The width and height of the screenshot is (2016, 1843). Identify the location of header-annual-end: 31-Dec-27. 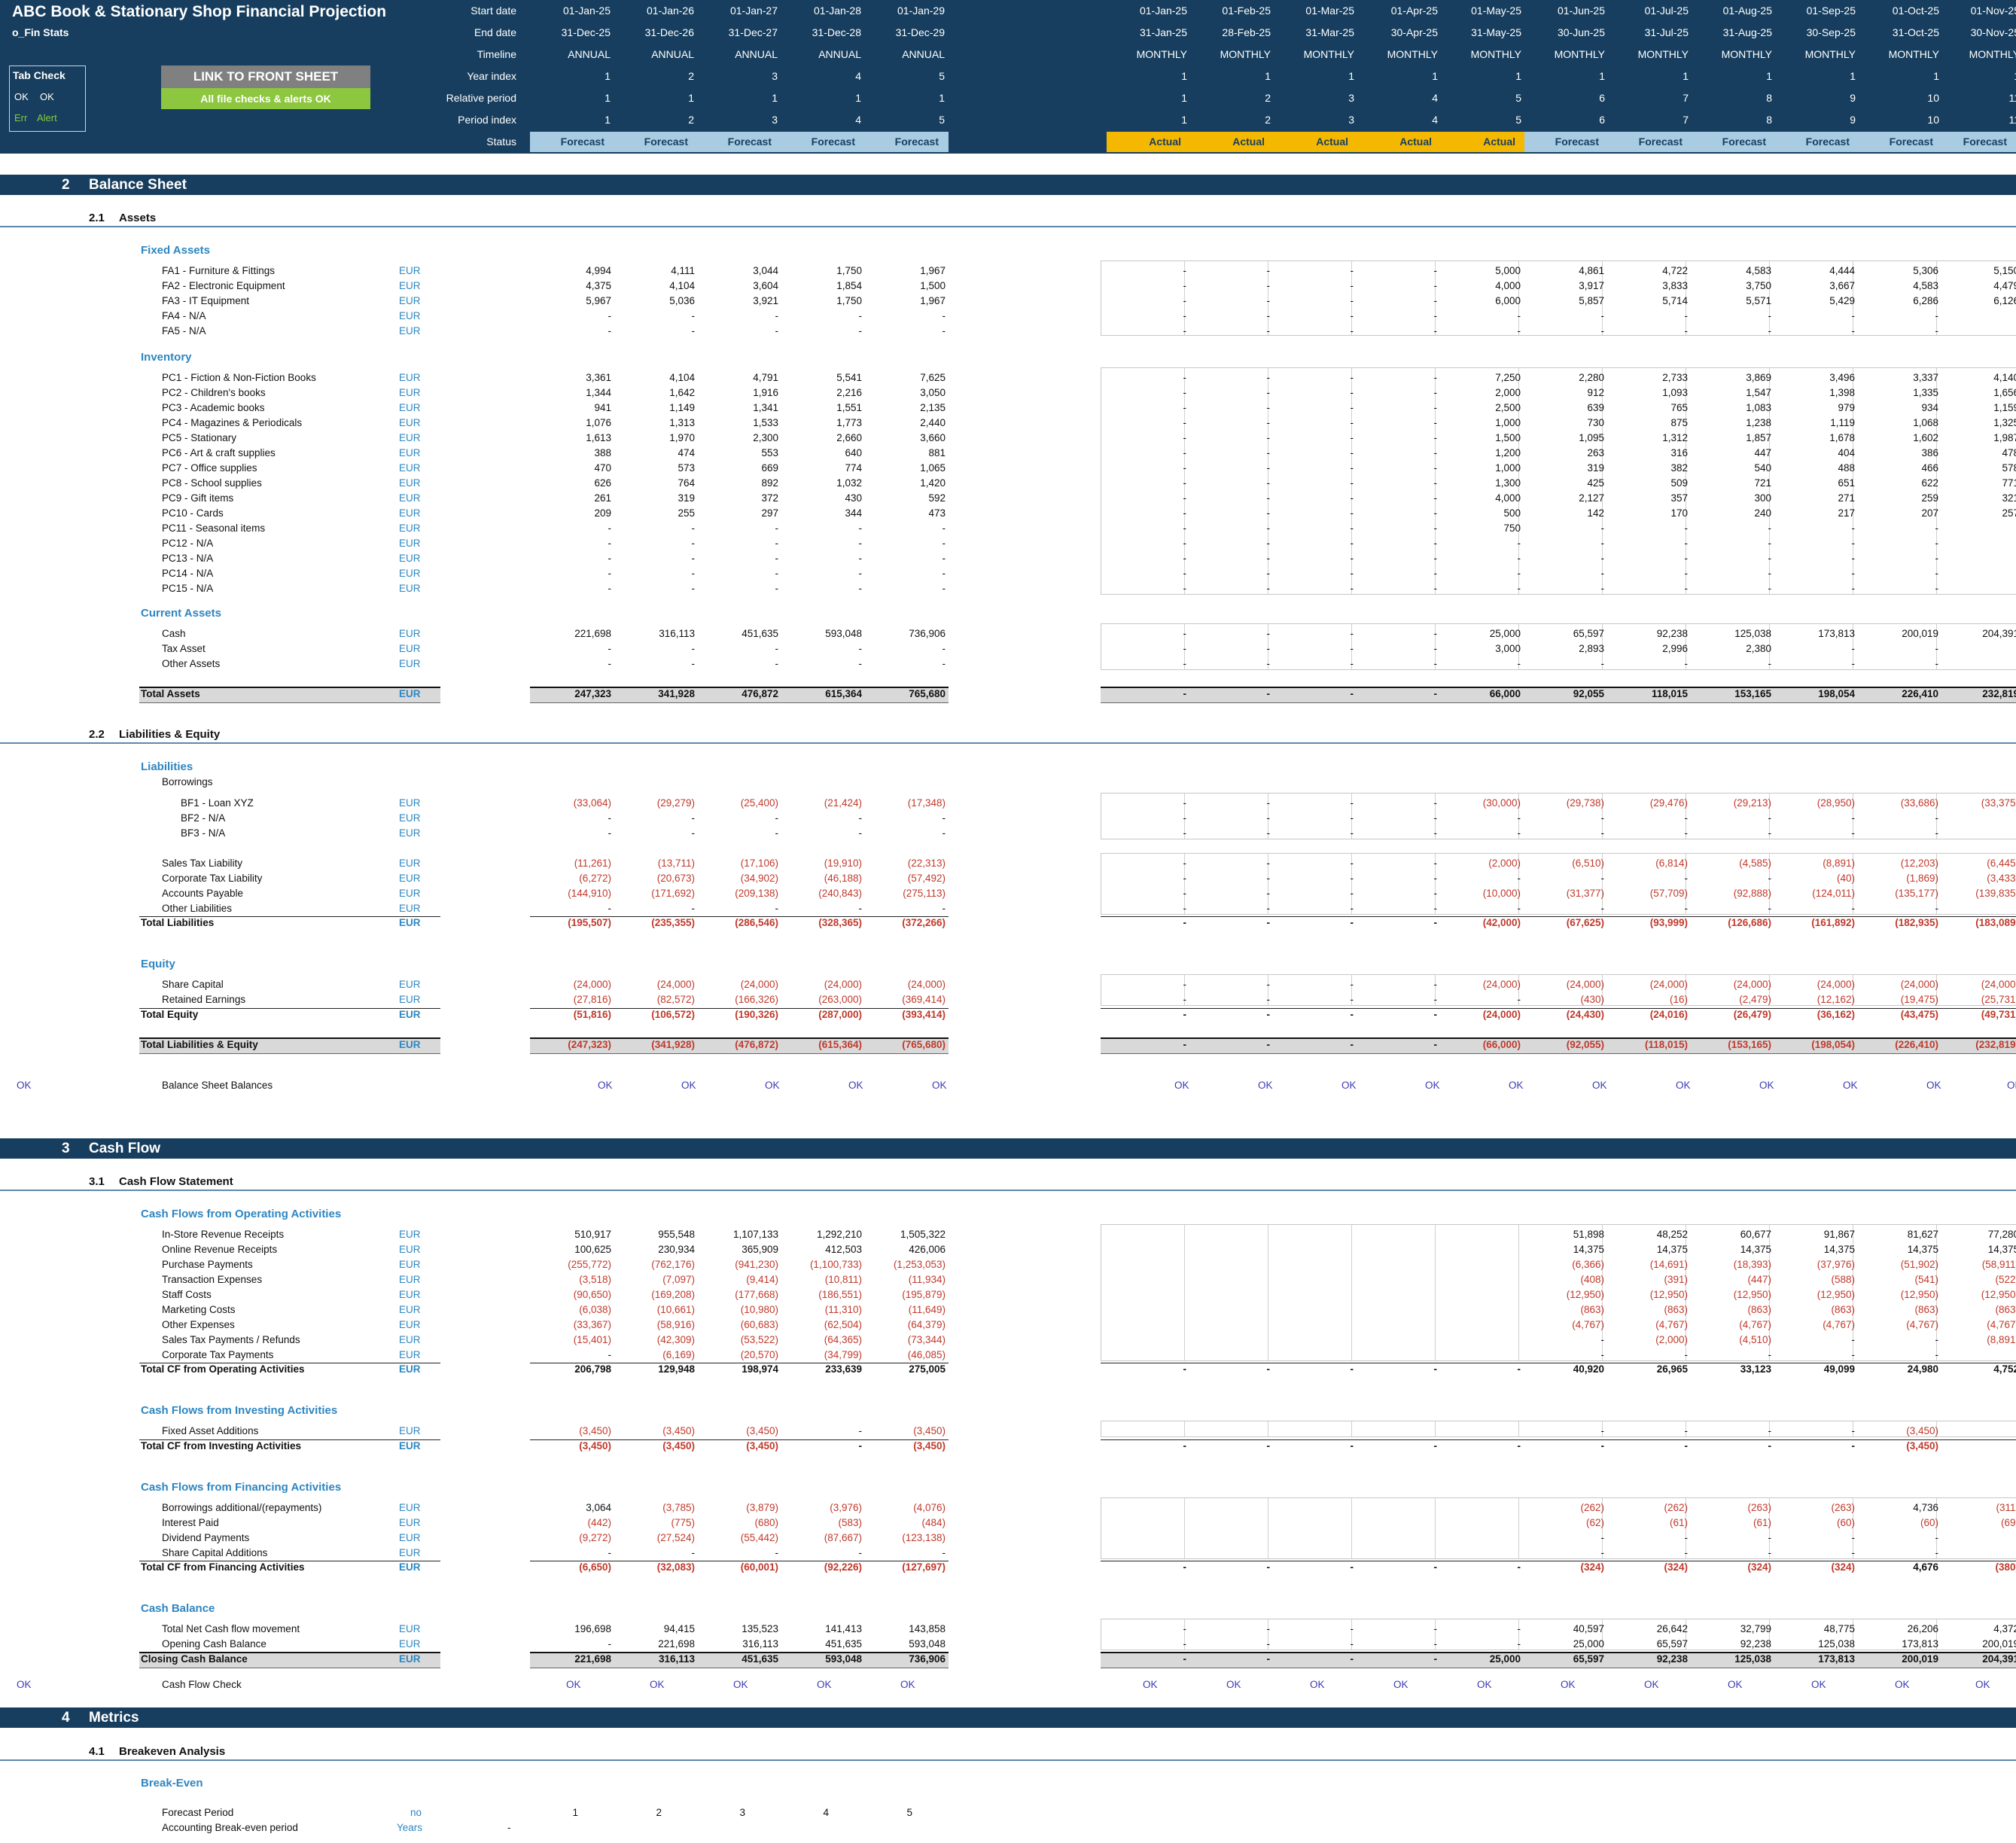
(753, 32).